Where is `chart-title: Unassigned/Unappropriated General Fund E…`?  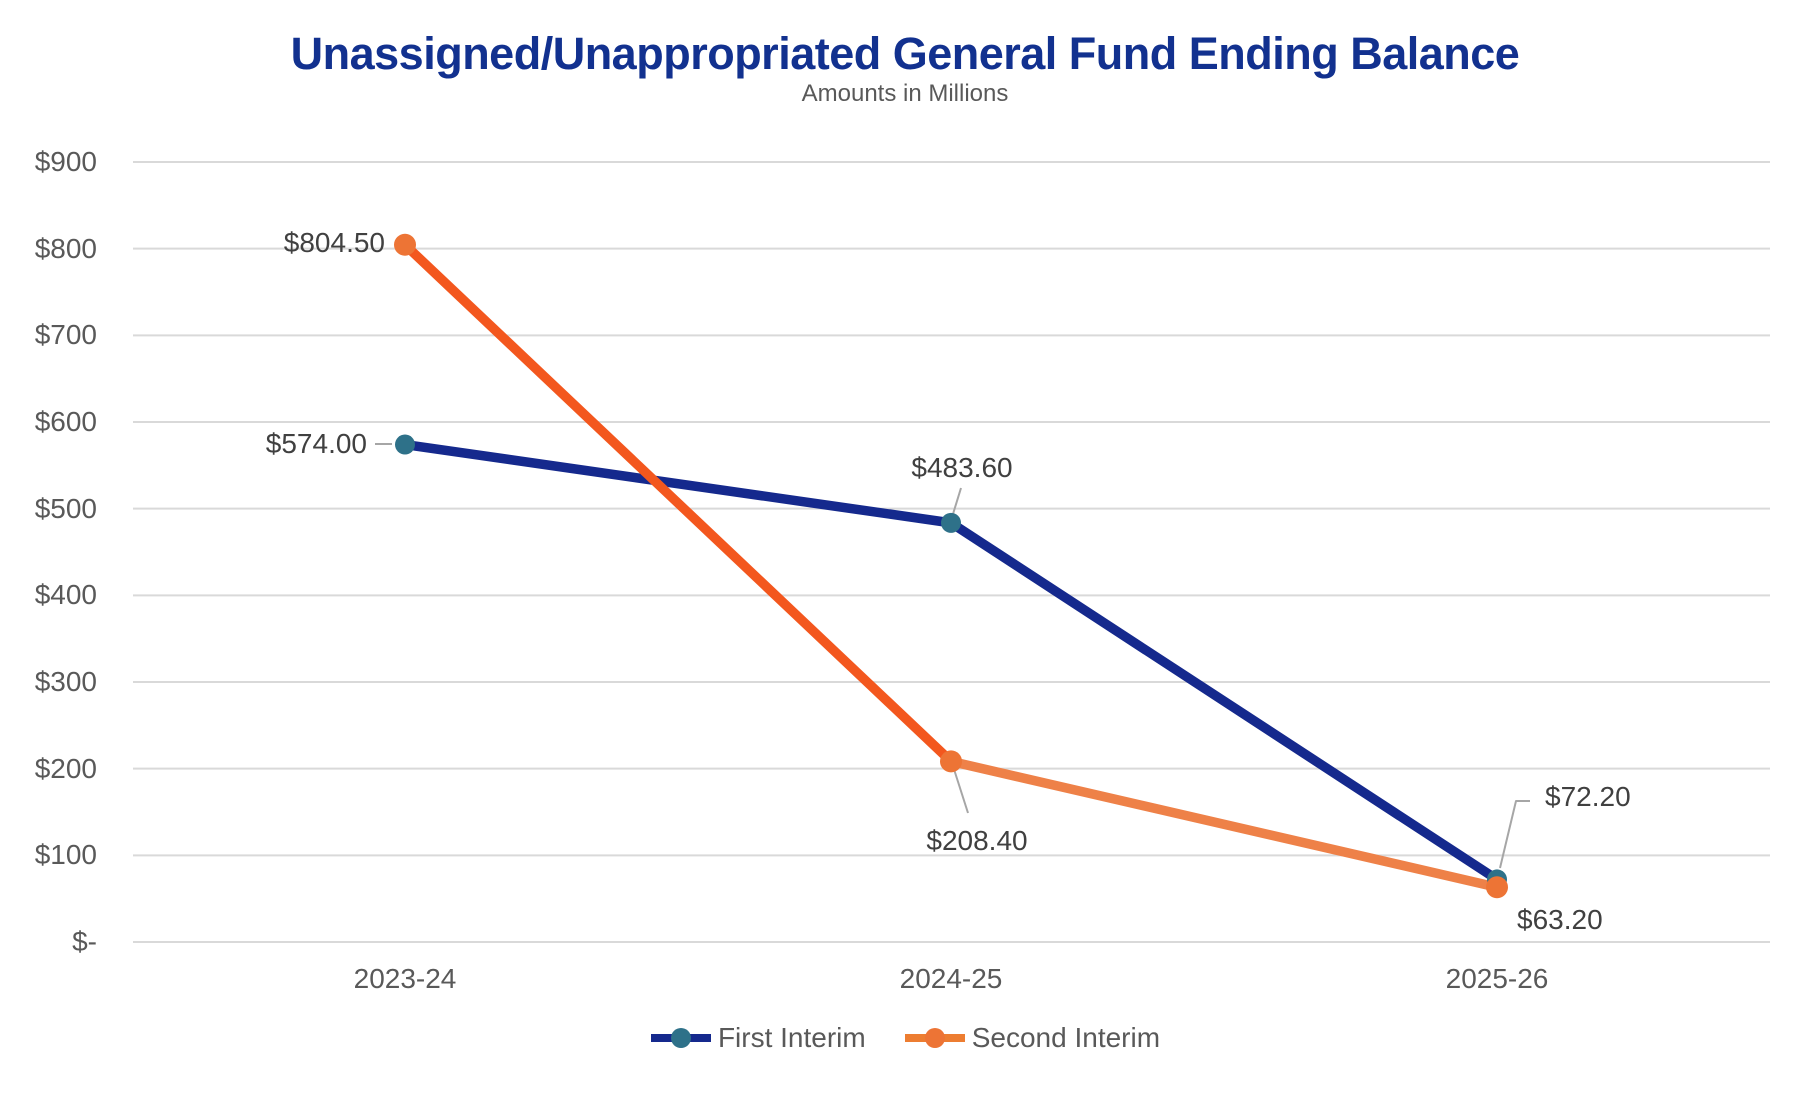 chart-title: Unassigned/Unappropriated General Fund E… is located at coordinates (905, 53).